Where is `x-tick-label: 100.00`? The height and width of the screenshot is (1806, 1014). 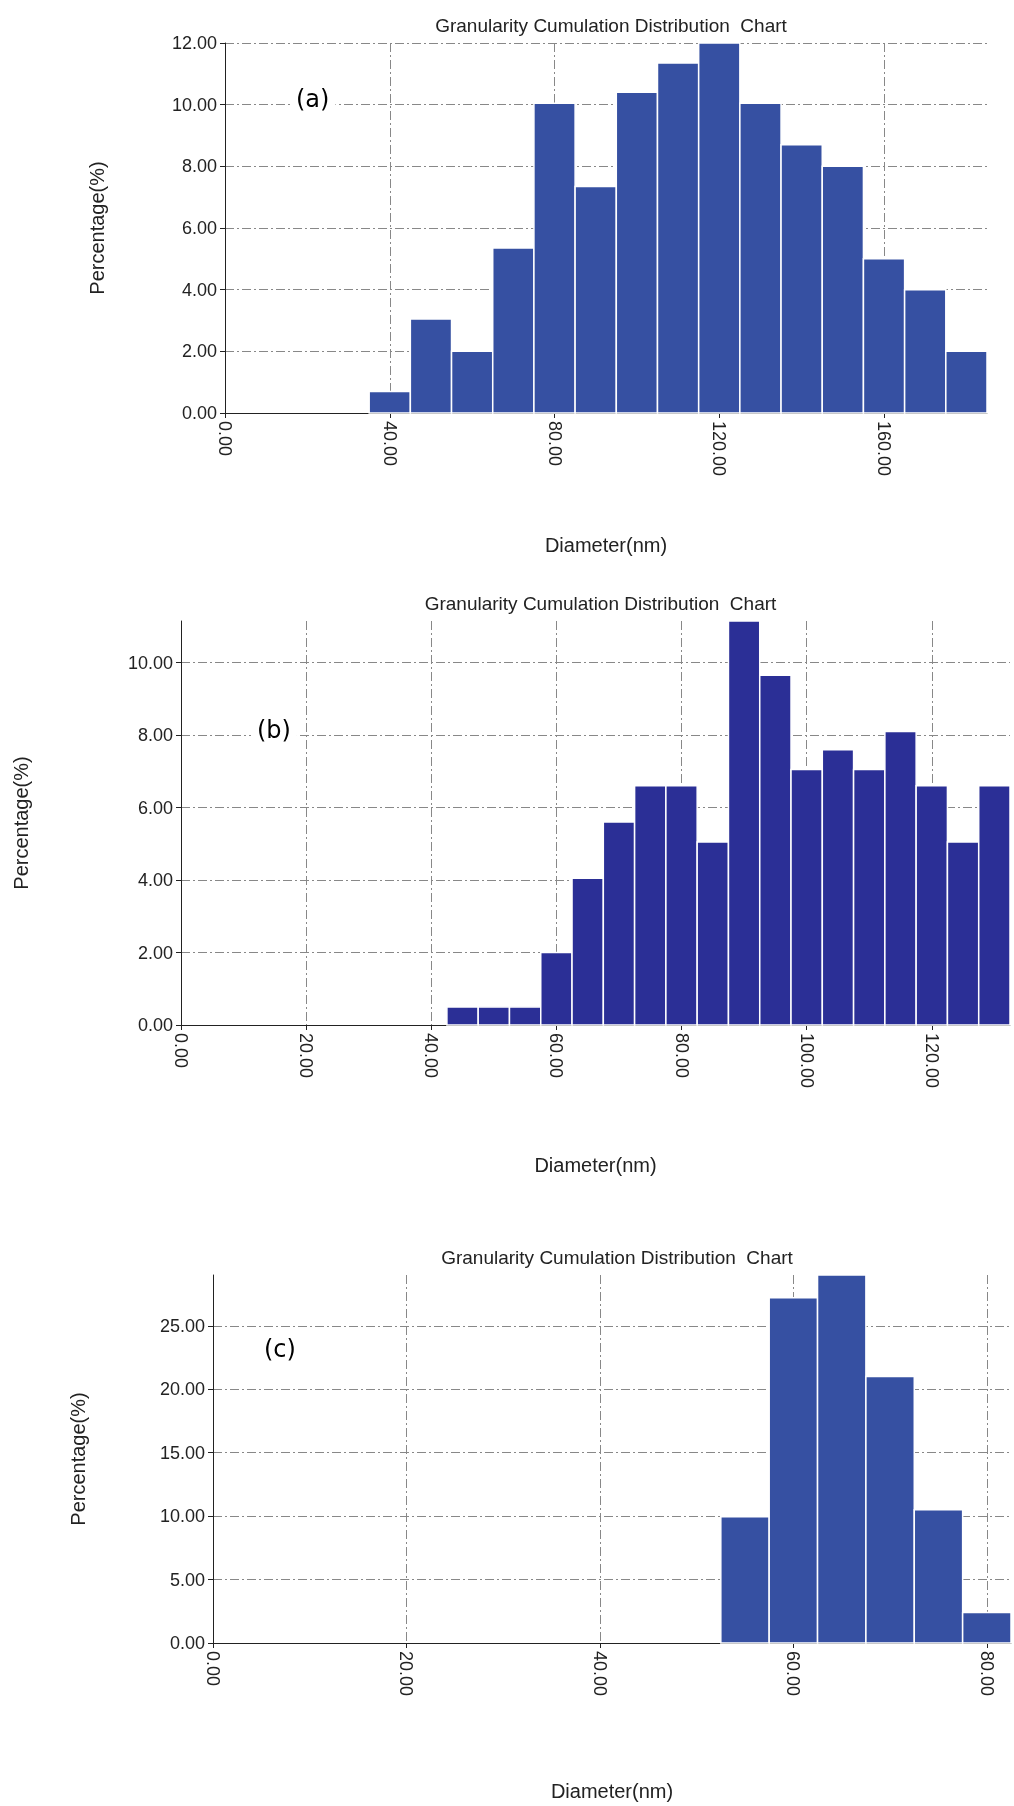 x-tick-label: 100.00 is located at coordinates (806, 1061).